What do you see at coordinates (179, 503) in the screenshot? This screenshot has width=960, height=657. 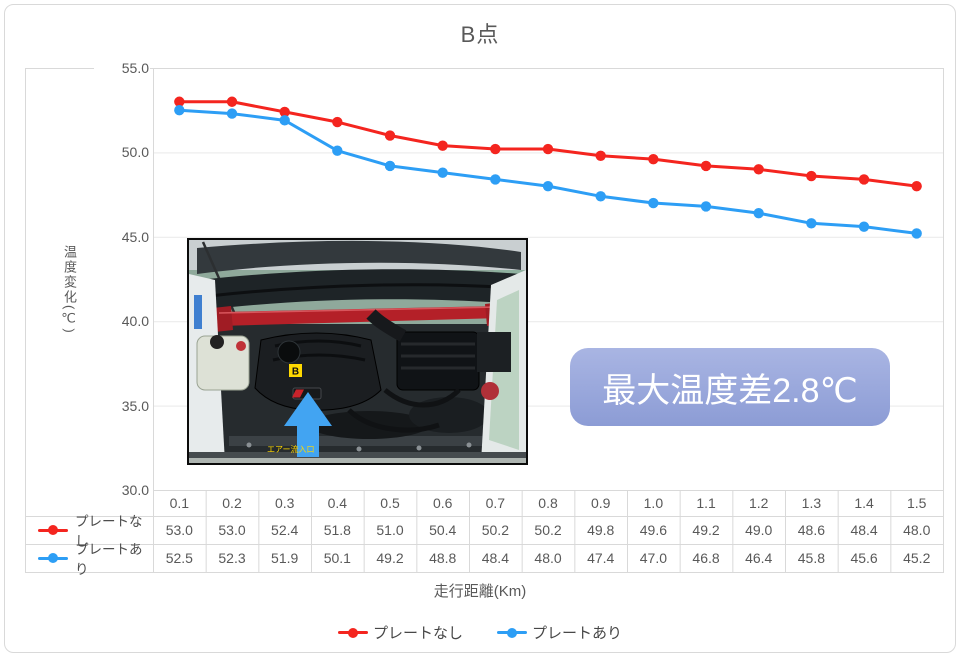 I see `table-cell: 0.1` at bounding box center [179, 503].